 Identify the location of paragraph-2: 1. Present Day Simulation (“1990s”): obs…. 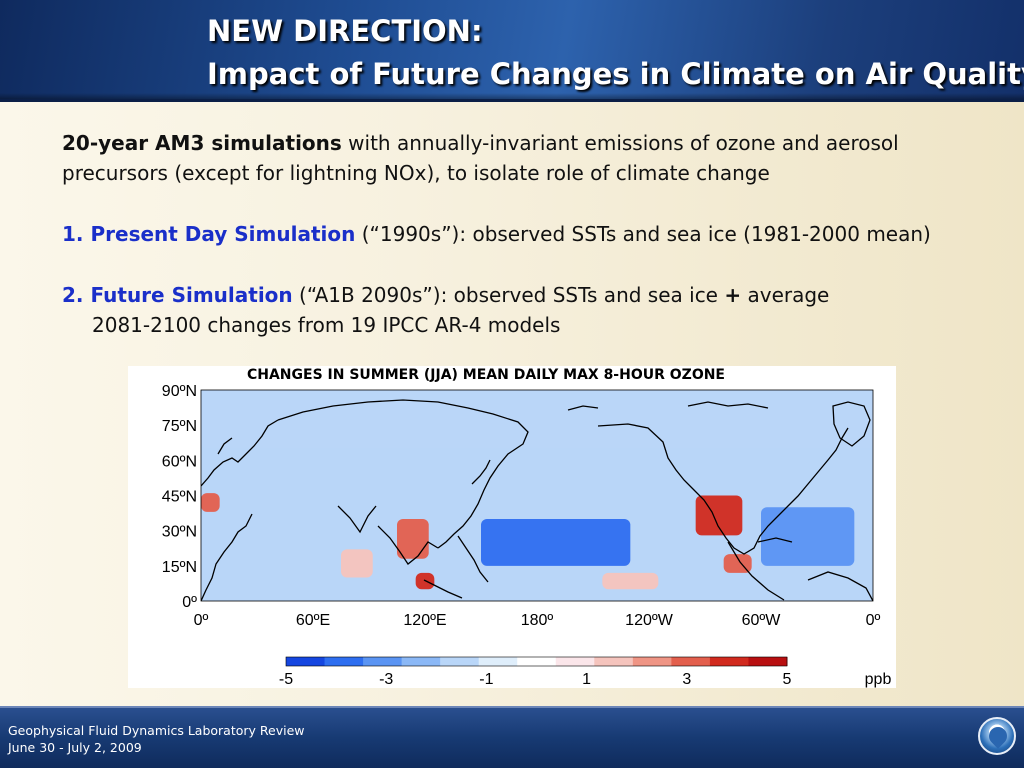
(512, 234).